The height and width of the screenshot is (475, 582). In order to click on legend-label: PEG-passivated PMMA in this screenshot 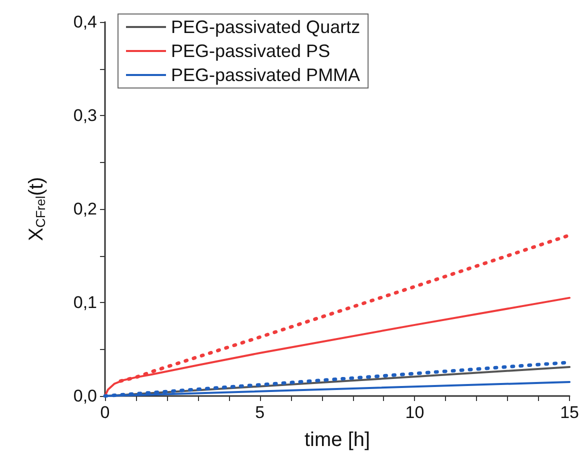, I will do `click(265, 75)`.